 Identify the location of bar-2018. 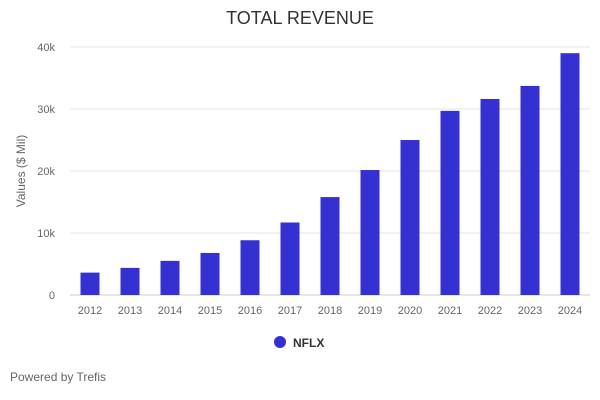
(330, 246).